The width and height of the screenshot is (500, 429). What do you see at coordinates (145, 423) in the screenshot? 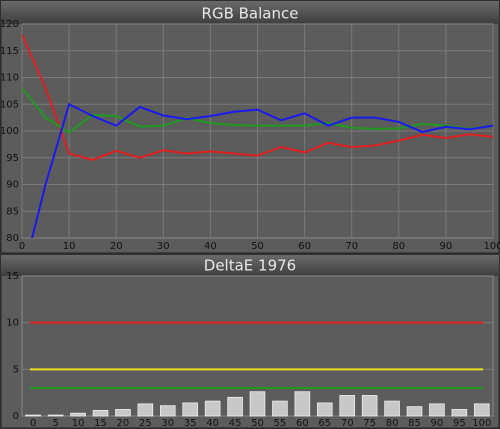
I see `x-tick-label: 25` at bounding box center [145, 423].